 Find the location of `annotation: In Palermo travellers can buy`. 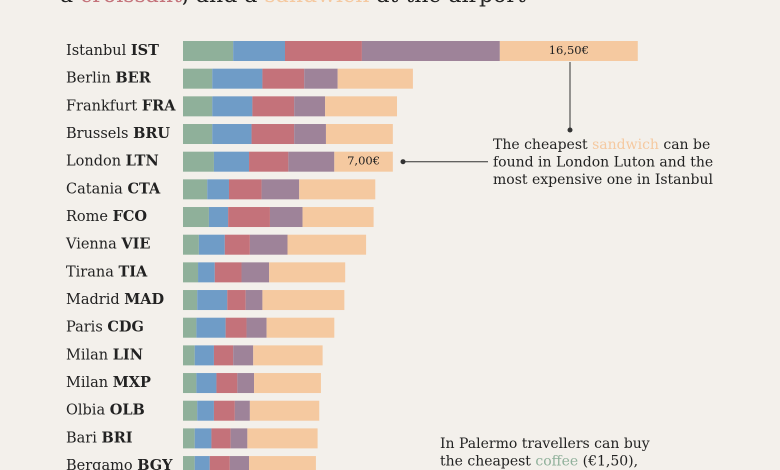

annotation: In Palermo travellers can buy is located at coordinates (545, 444).